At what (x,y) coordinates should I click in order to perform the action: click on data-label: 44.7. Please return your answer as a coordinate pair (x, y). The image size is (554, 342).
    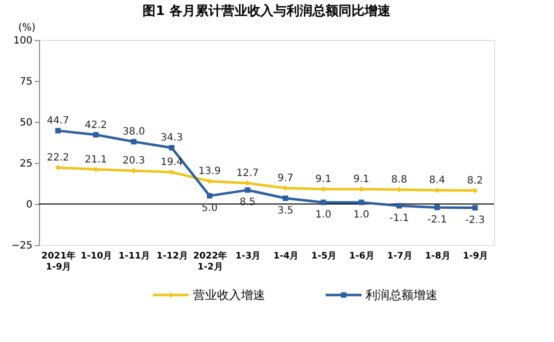
    Looking at the image, I should click on (58, 121).